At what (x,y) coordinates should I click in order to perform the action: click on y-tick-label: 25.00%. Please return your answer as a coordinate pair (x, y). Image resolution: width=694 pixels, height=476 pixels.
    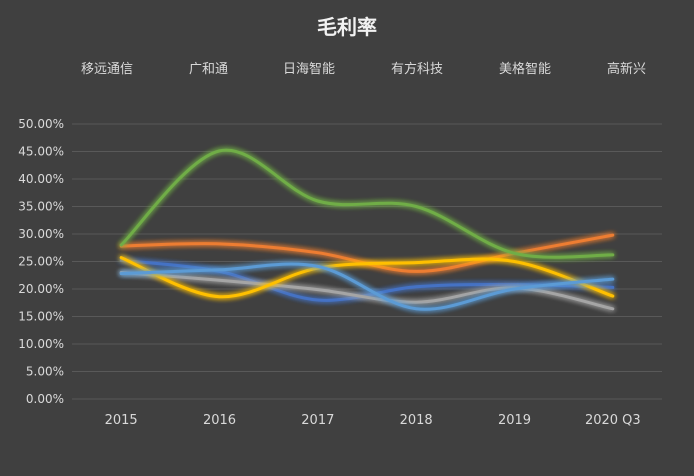
    Looking at the image, I should click on (41, 262).